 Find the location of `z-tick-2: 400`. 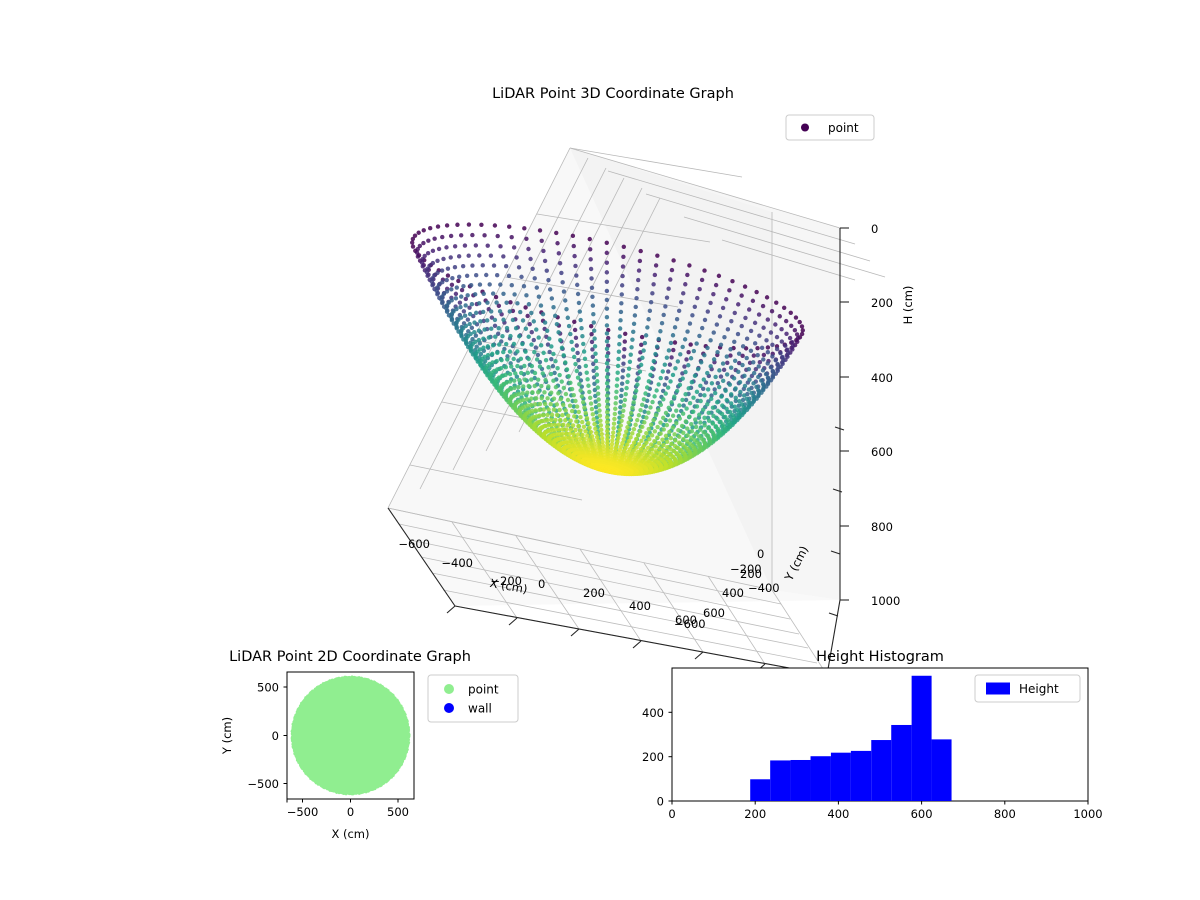

z-tick-2: 400 is located at coordinates (882, 378).